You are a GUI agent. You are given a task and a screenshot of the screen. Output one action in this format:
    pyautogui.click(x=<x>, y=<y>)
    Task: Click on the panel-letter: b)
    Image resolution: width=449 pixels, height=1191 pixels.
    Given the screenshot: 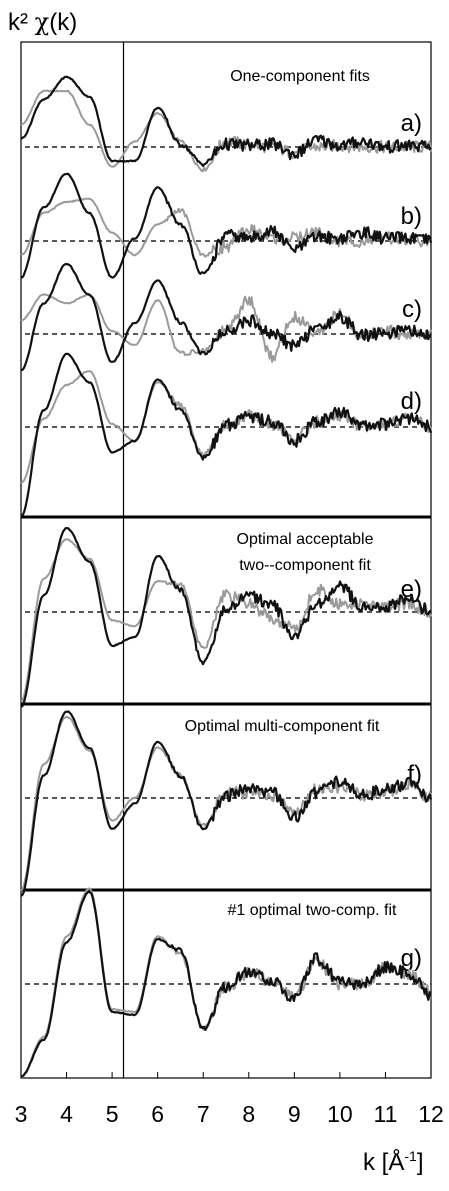 What is the action you would take?
    pyautogui.click(x=411, y=216)
    